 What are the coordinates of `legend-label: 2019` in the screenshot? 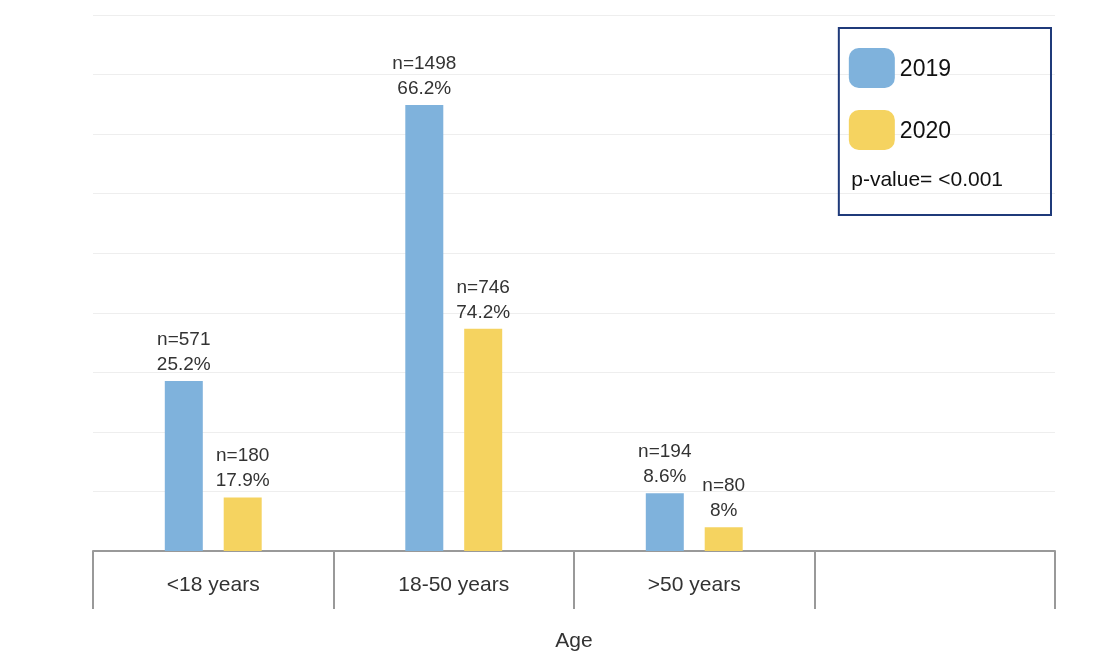 It's located at (925, 68).